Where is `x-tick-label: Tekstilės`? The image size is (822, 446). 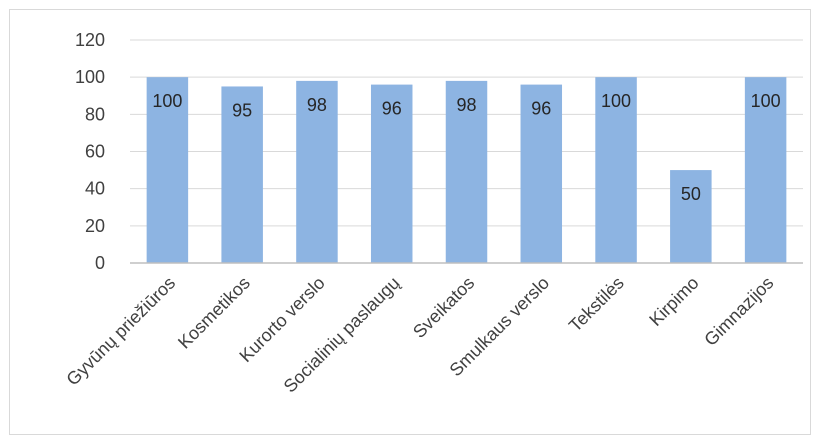 x-tick-label: Tekstilės is located at coordinates (596, 304).